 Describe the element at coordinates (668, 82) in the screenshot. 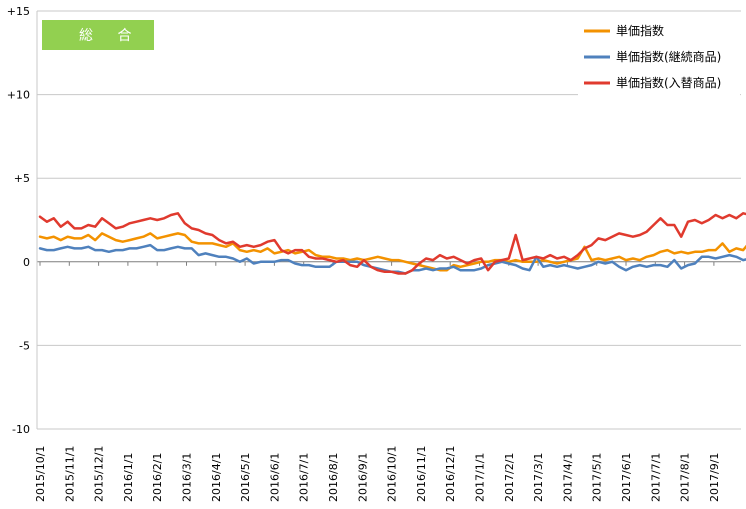

I see `legend-label: 単価指数(入替商品)` at that location.